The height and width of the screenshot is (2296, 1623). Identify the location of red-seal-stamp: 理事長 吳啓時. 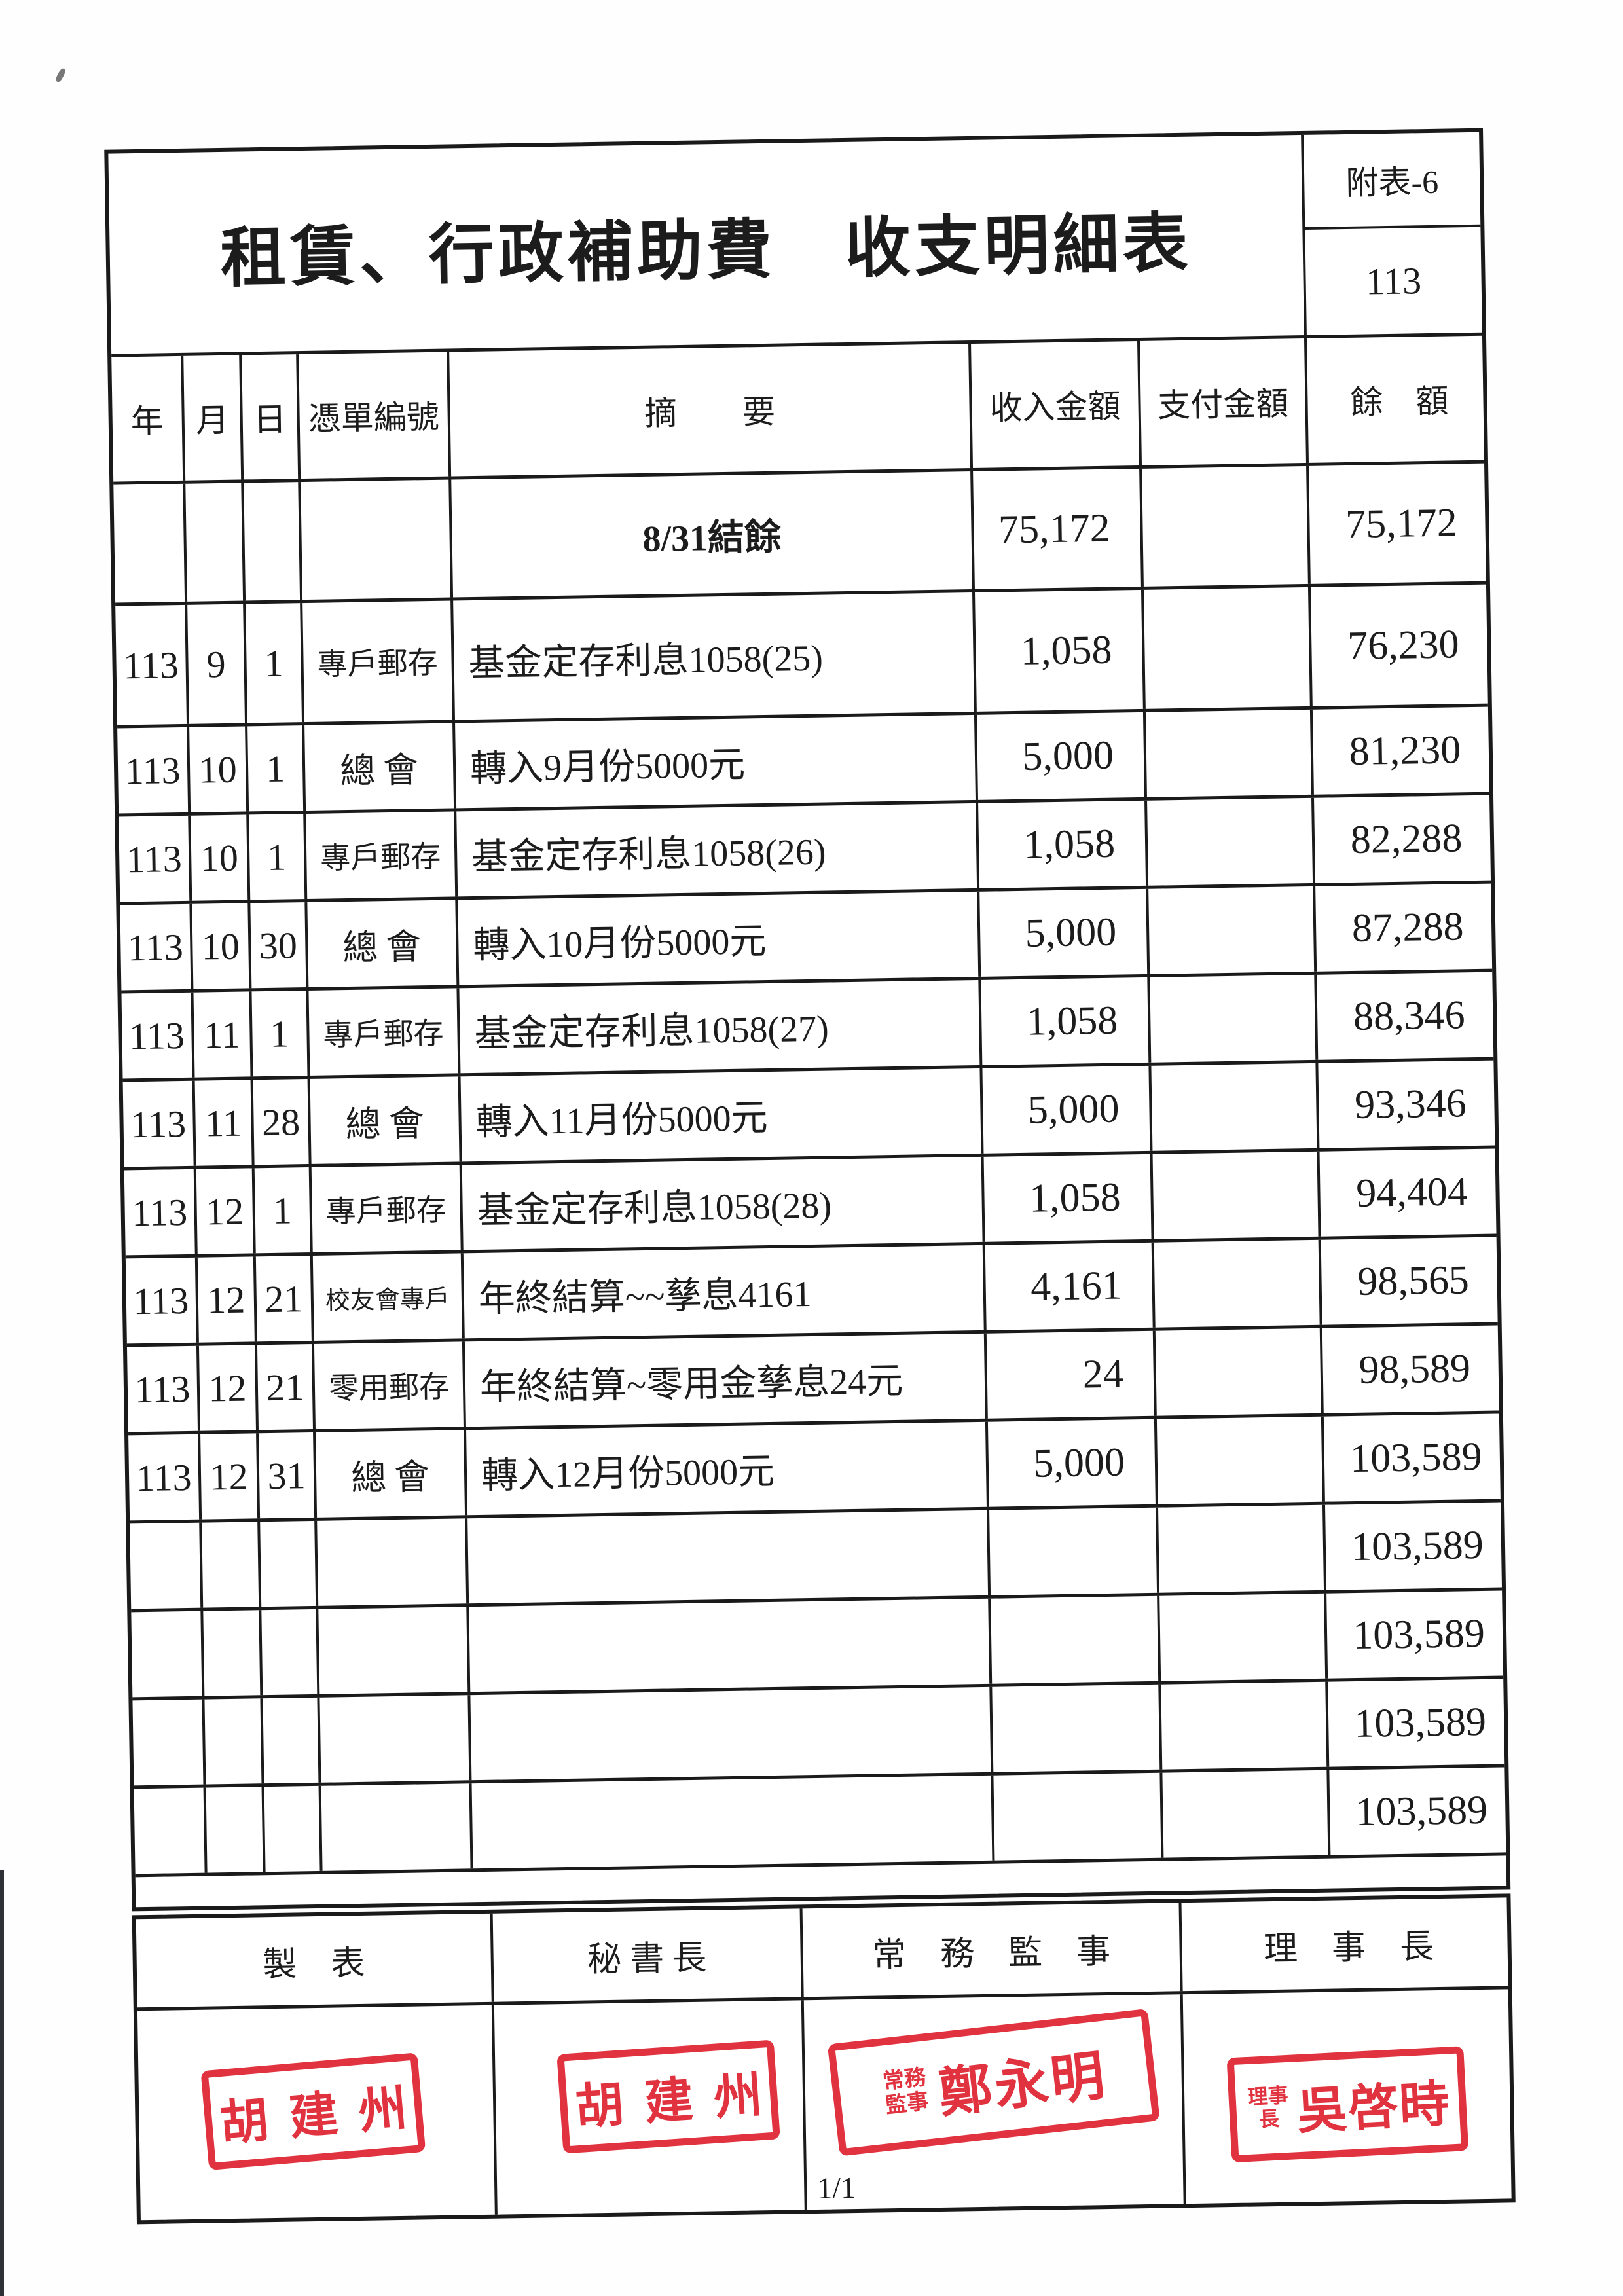
(1347, 2104).